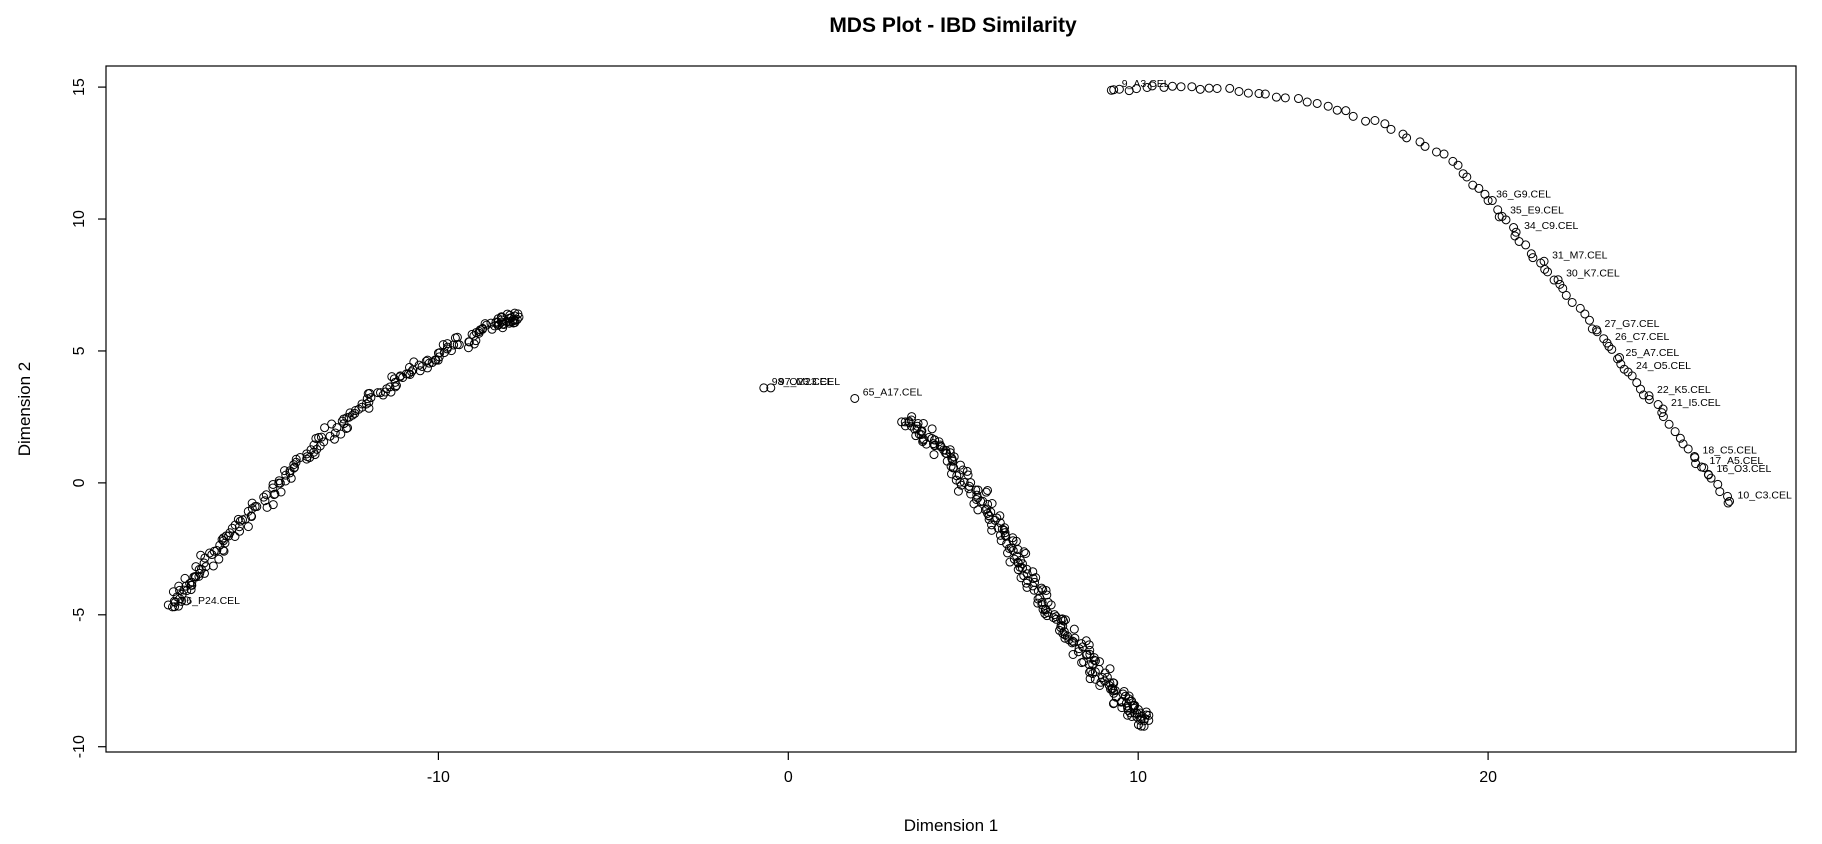 The width and height of the screenshot is (1822, 844). I want to click on point-label: 34_C9.CEL, so click(1551, 226).